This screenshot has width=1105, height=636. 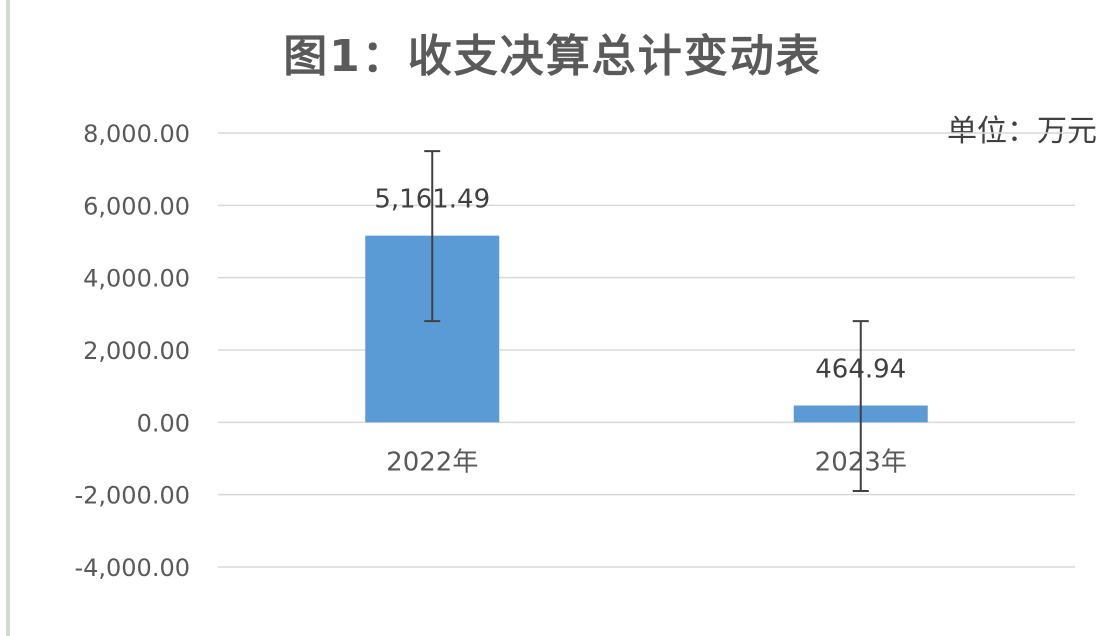 I want to click on category-labels: 2022年 2023年, so click(x=646, y=462).